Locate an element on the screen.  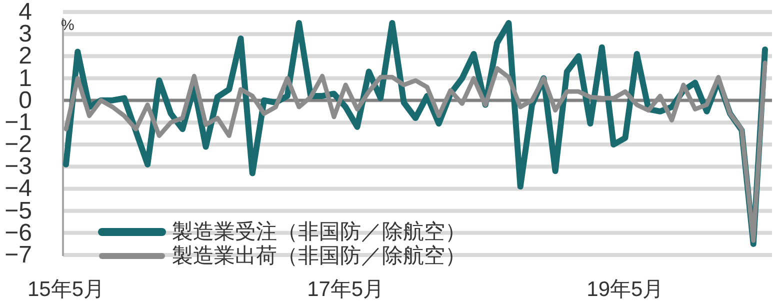
annotation: % is located at coordinates (67, 25).